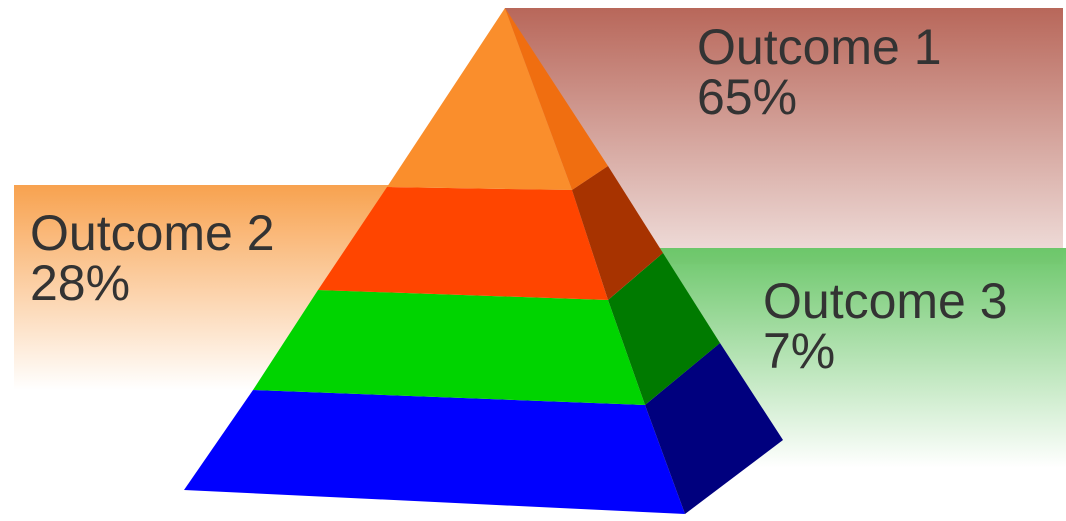  I want to click on pyramid-layer-lower-middle-front, so click(449, 347).